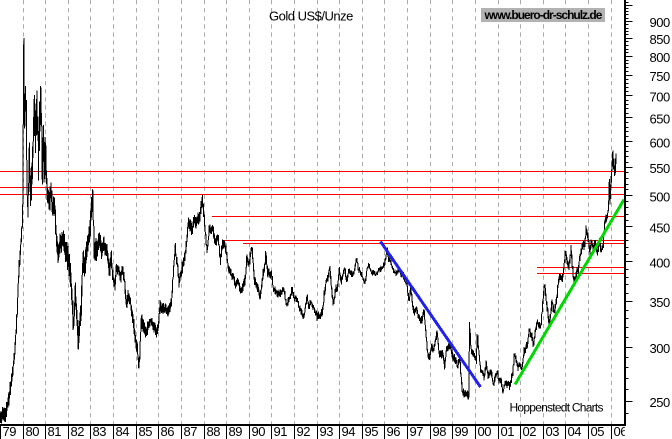 The width and height of the screenshot is (672, 439). What do you see at coordinates (575, 431) in the screenshot?
I see `svg-text: 04` at bounding box center [575, 431].